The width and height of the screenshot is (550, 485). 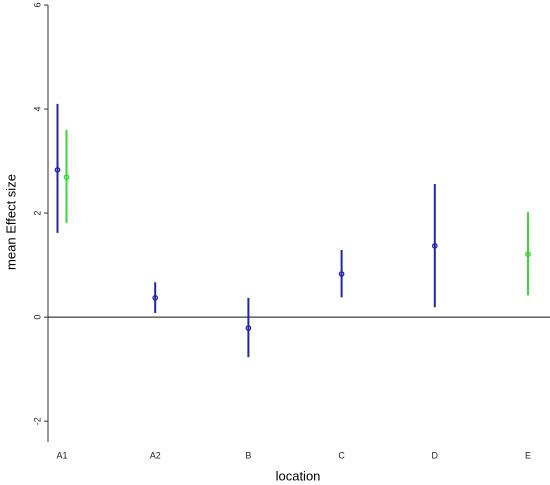 I want to click on x-tick-label: E, so click(x=528, y=455).